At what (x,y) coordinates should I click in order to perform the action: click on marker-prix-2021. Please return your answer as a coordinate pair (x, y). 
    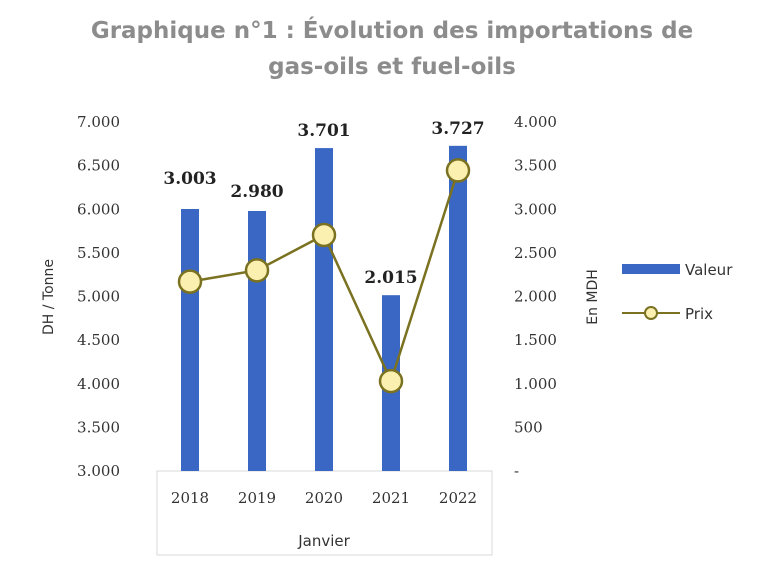
    Looking at the image, I should click on (391, 381).